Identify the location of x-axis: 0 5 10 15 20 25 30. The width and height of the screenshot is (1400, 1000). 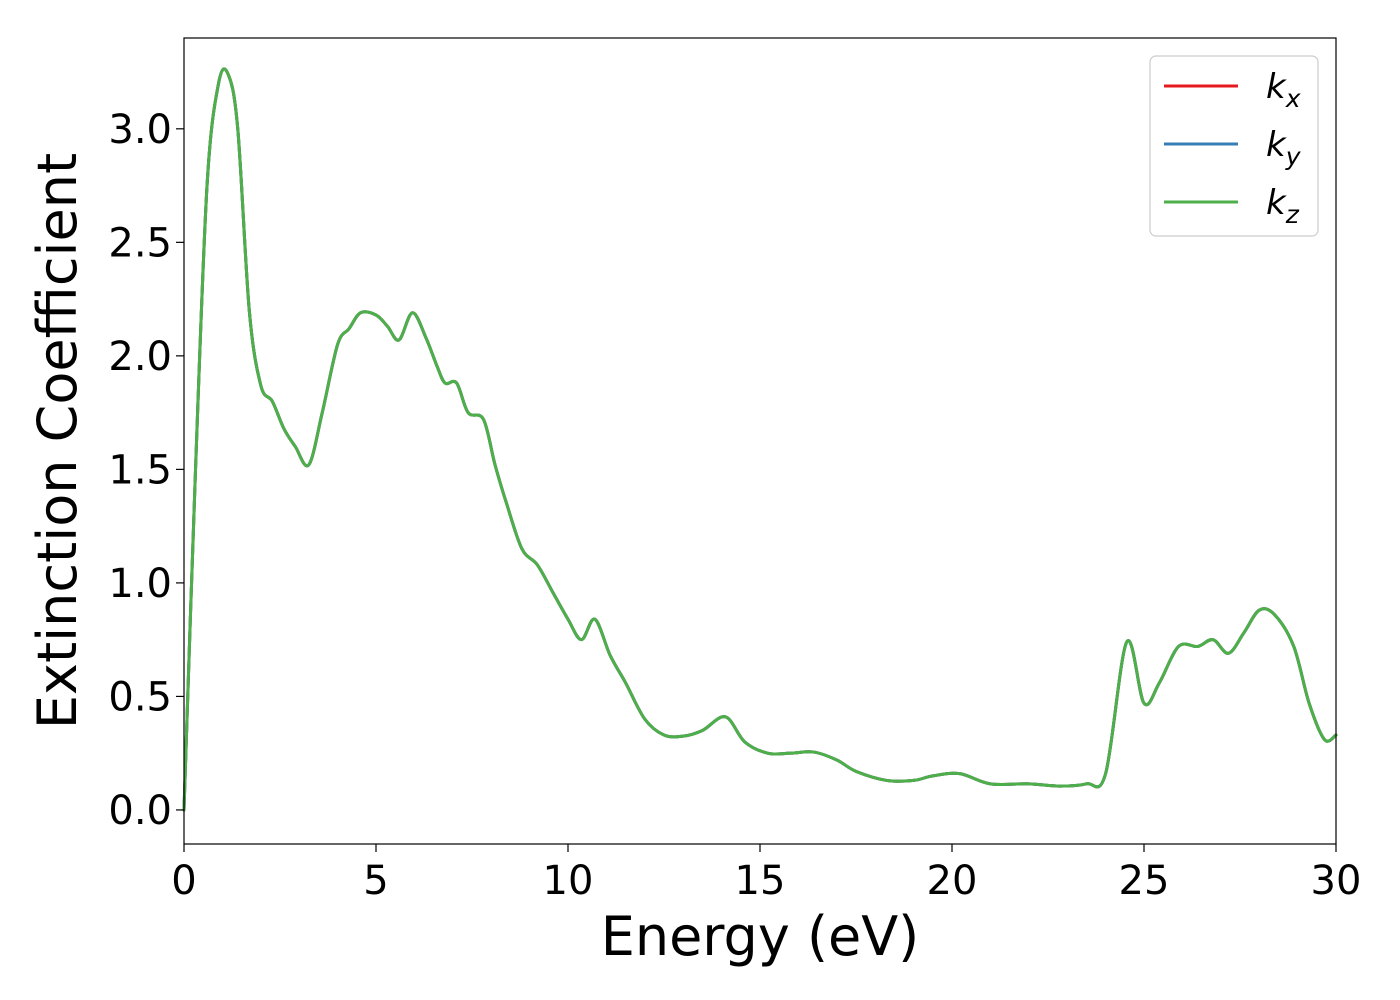
(766, 874).